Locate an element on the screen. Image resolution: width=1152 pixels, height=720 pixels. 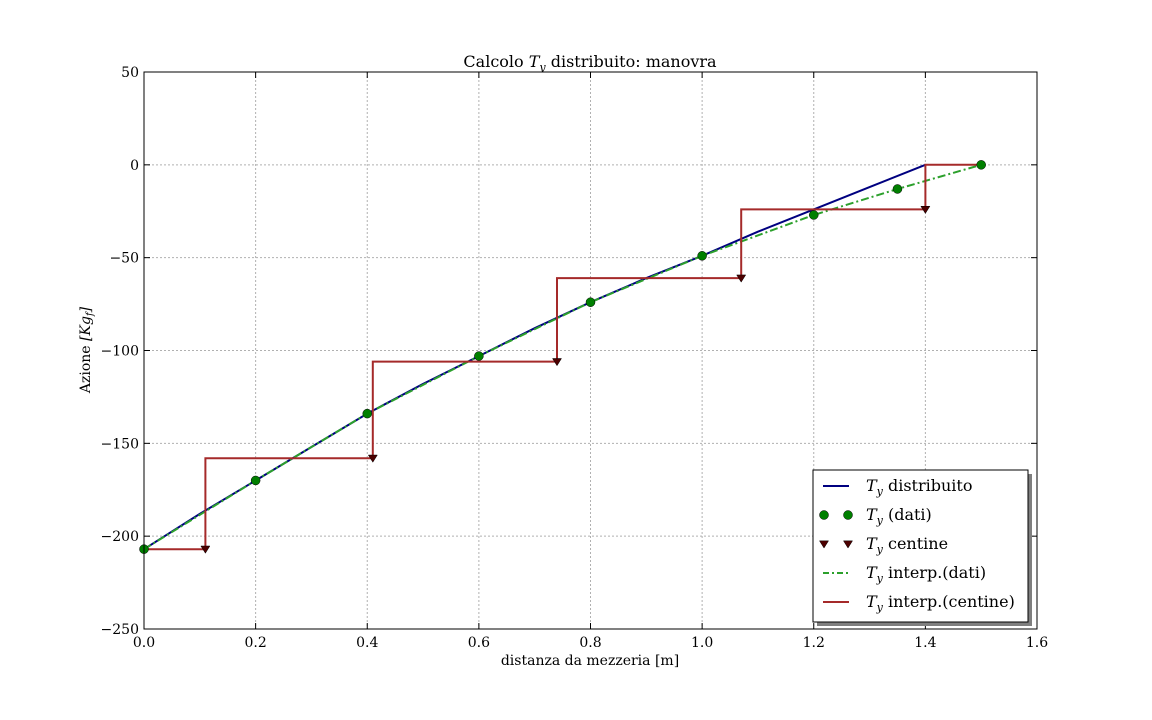
legend-entry-interp-centine: Ty interp.(centine) is located at coordinates (919, 603).